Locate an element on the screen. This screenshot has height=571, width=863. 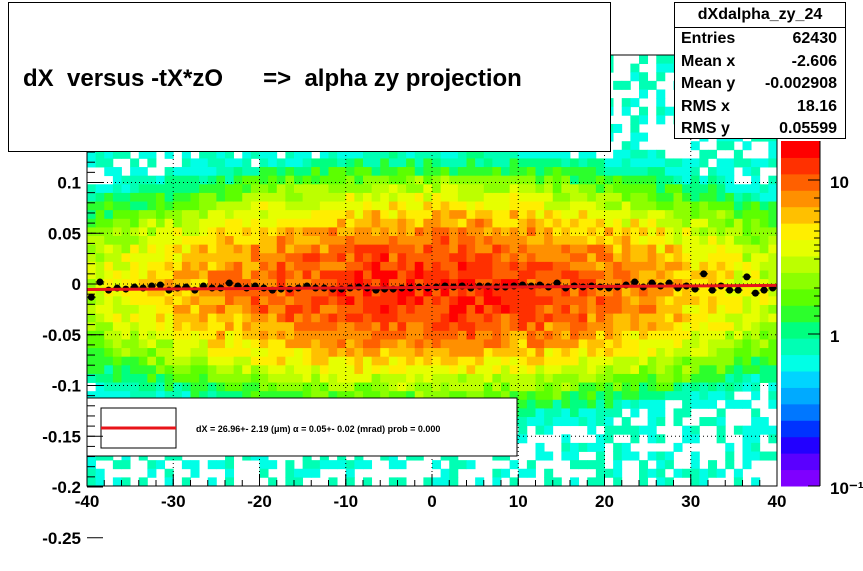
x-tick-label: -40 is located at coordinates (87, 501).